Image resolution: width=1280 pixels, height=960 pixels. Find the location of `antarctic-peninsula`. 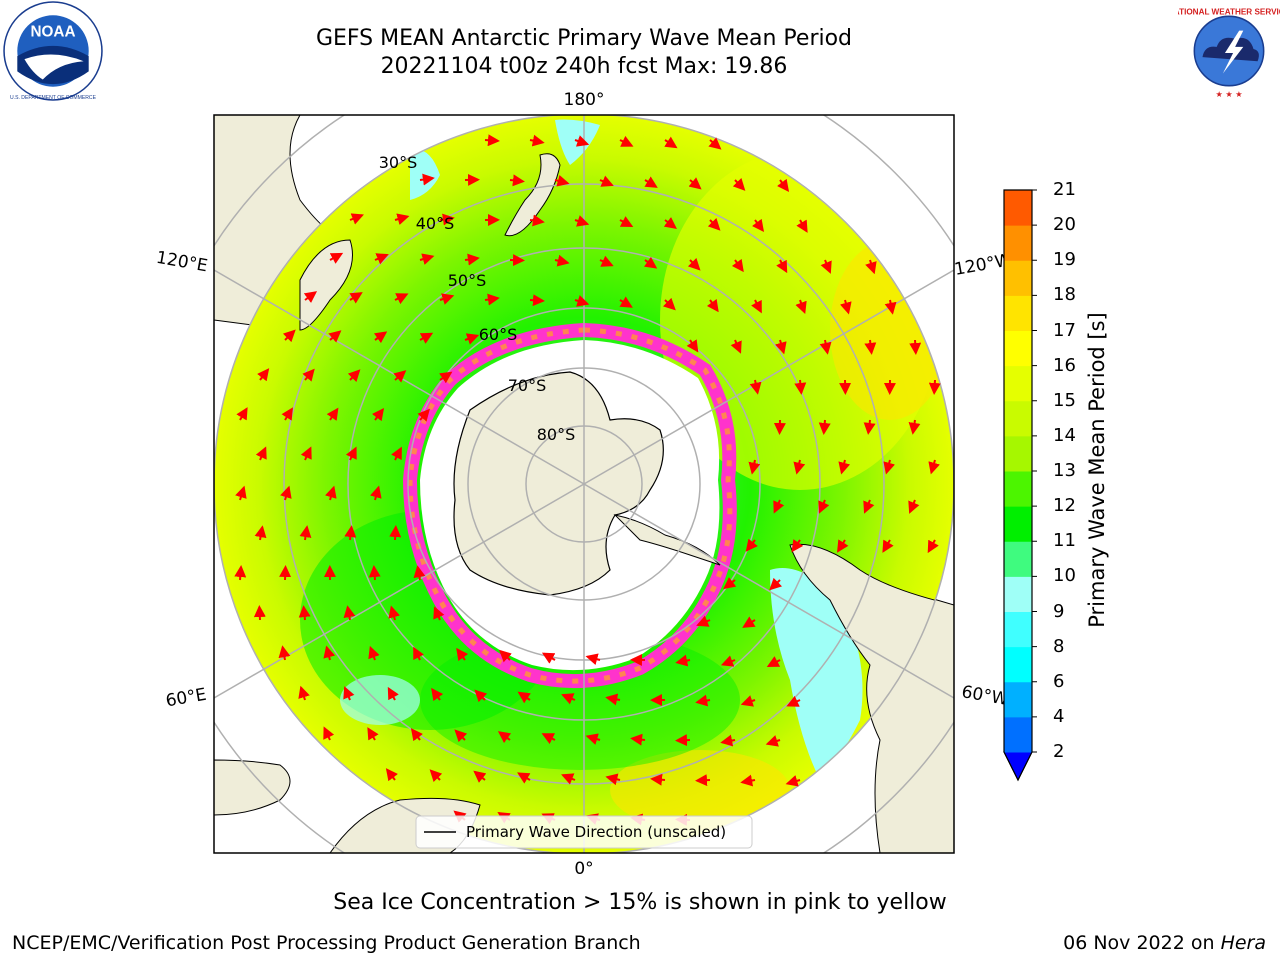

antarctic-peninsula is located at coordinates (667, 540).